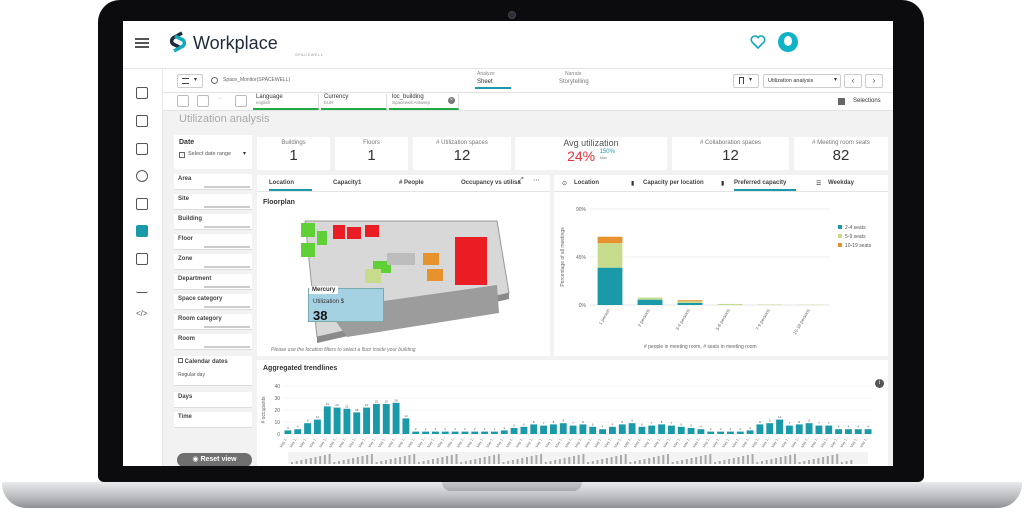  I want to click on nav-search-icon, so click(142, 176).